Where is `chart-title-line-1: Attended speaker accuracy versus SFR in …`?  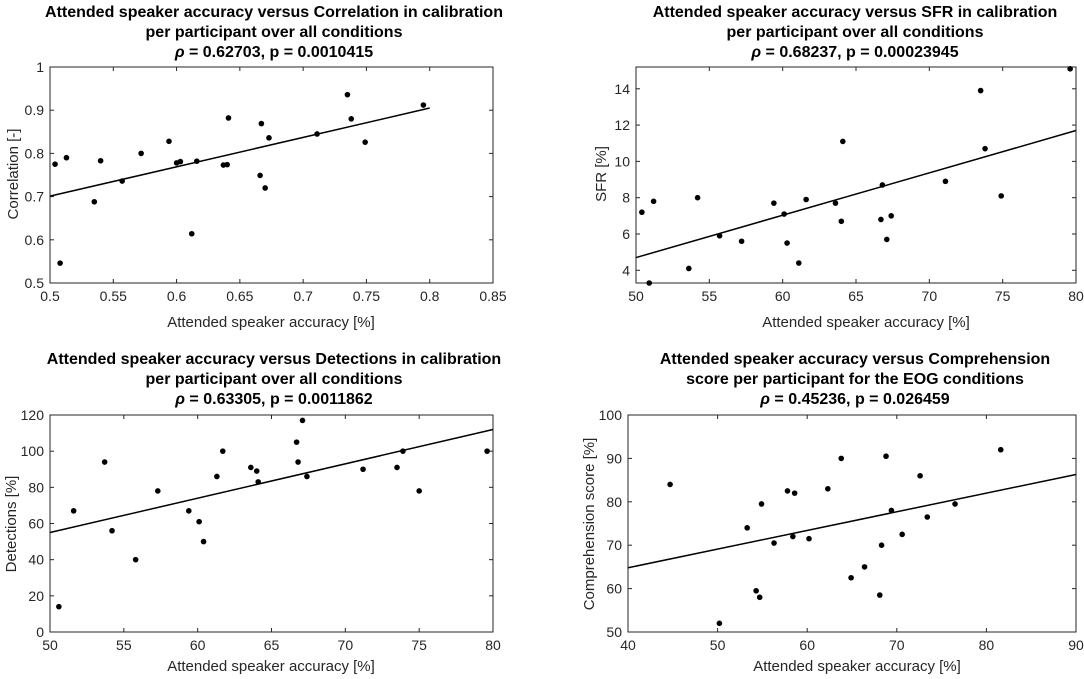
chart-title-line-1: Attended speaker accuracy versus SFR in … is located at coordinates (855, 12).